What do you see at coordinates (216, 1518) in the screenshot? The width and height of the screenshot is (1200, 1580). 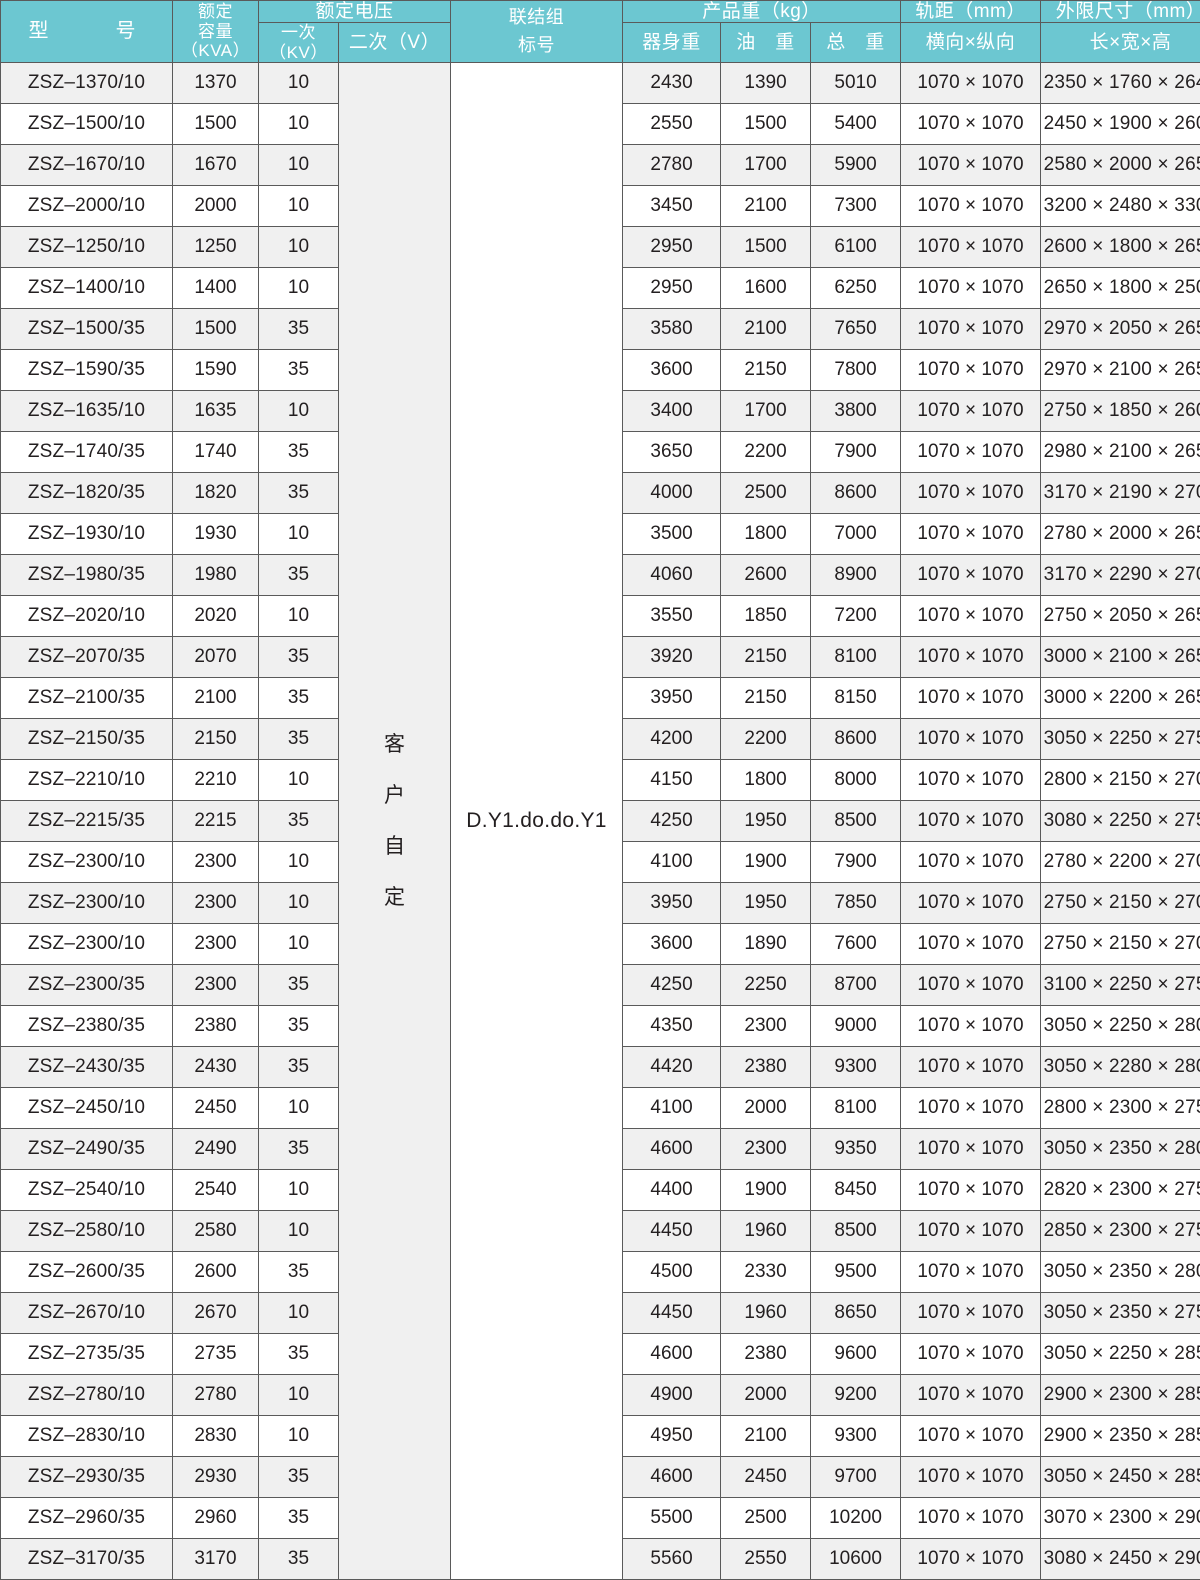 I see `cell-capacity: 2960` at bounding box center [216, 1518].